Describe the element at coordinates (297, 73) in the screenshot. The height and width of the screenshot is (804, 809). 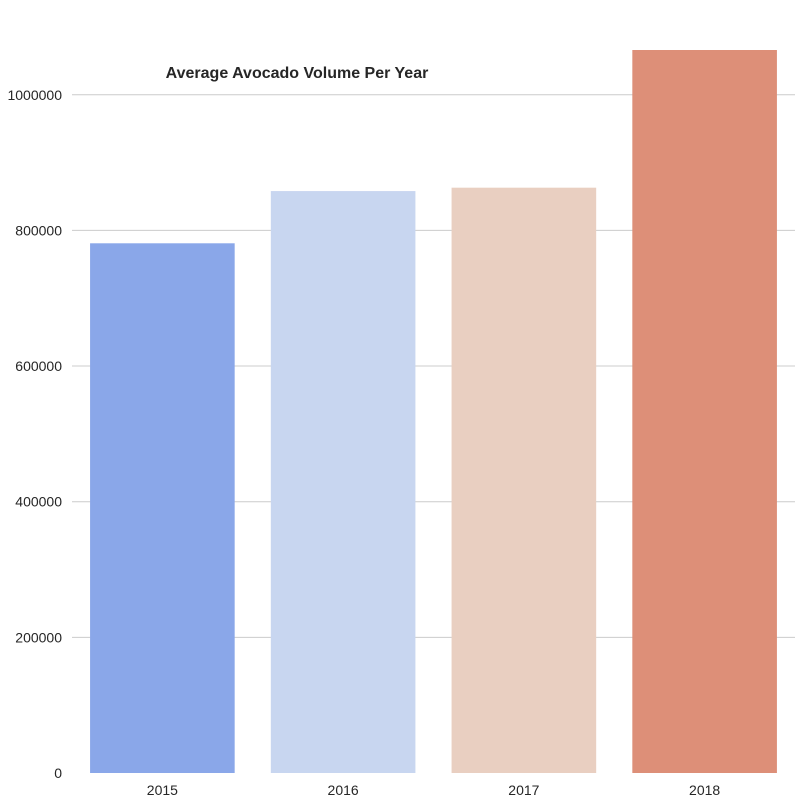
I see `chart-title: Average Avocado Volume Per Year` at that location.